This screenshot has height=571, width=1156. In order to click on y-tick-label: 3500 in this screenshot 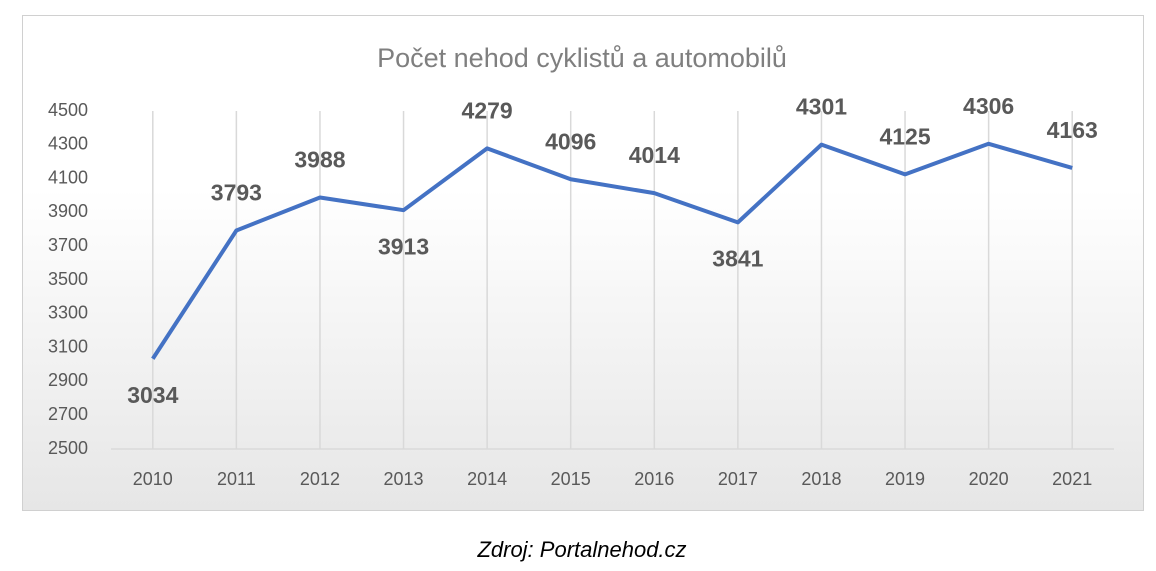, I will do `click(68, 279)`.